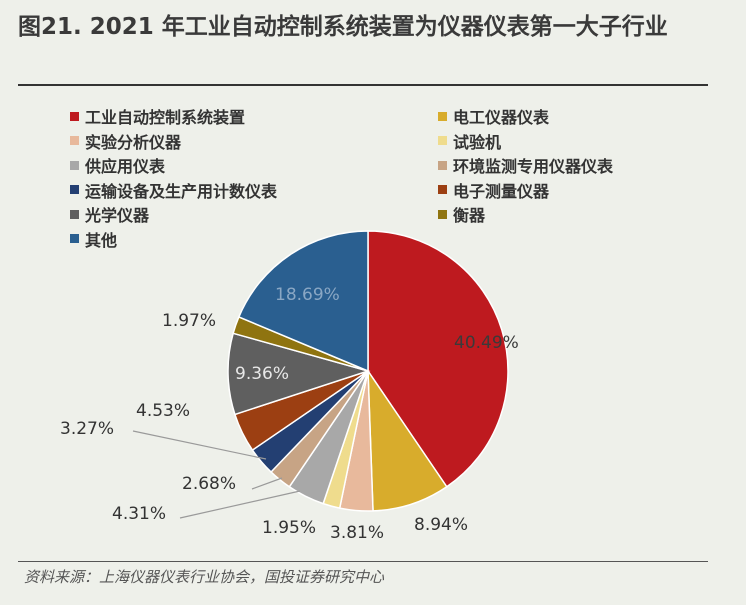 This screenshot has height=605, width=746. What do you see at coordinates (163, 411) in the screenshot?
I see `slice-value-label: 4.53%` at bounding box center [163, 411].